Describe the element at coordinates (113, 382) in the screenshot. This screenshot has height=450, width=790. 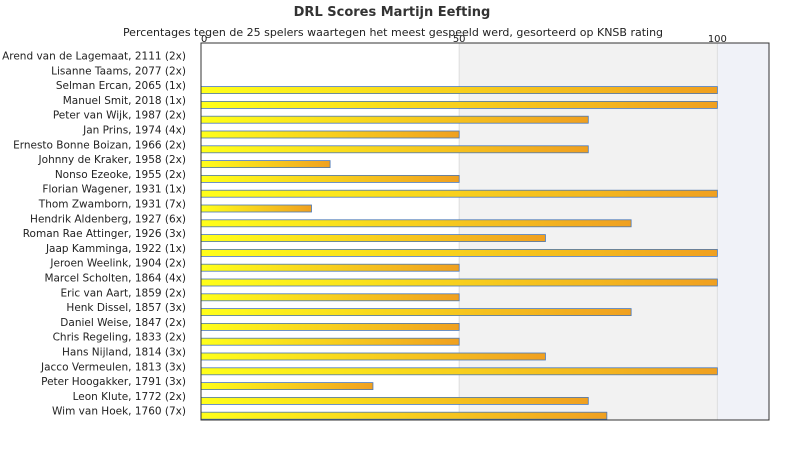
I see `category-label: Peter Hoogakker, 1791 (3x)` at that location.